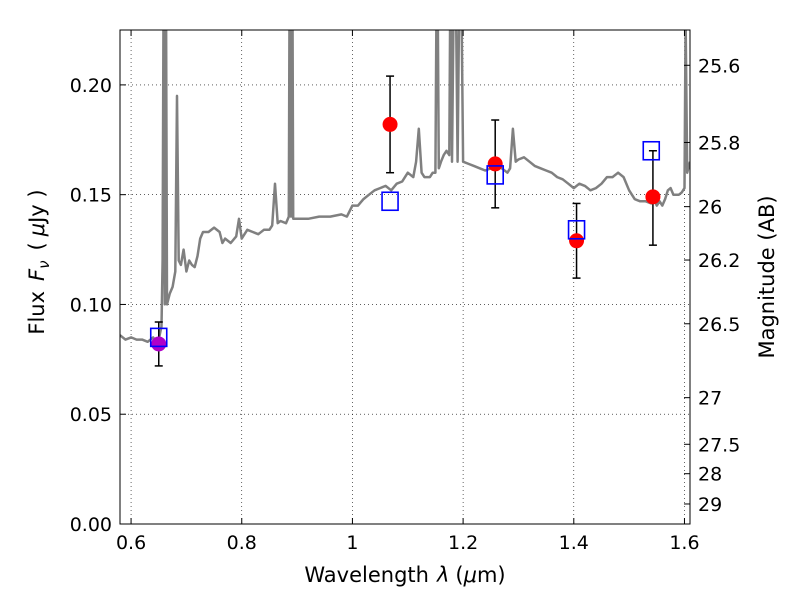  I want to click on y-axis-ticks: 0.00 0.05 0.10 0.15 0.20, so click(98, 305).